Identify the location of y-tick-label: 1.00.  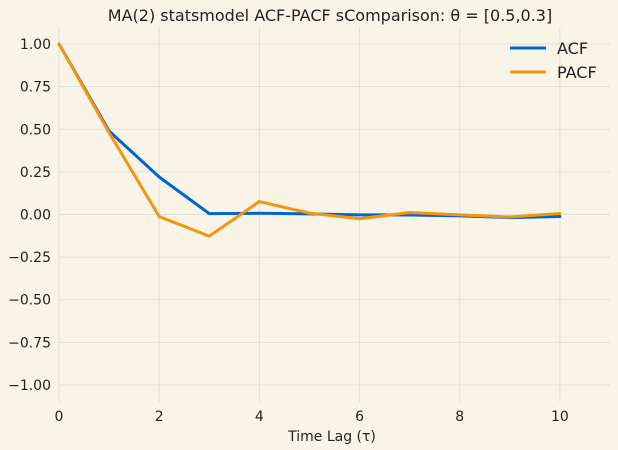
(35, 45).